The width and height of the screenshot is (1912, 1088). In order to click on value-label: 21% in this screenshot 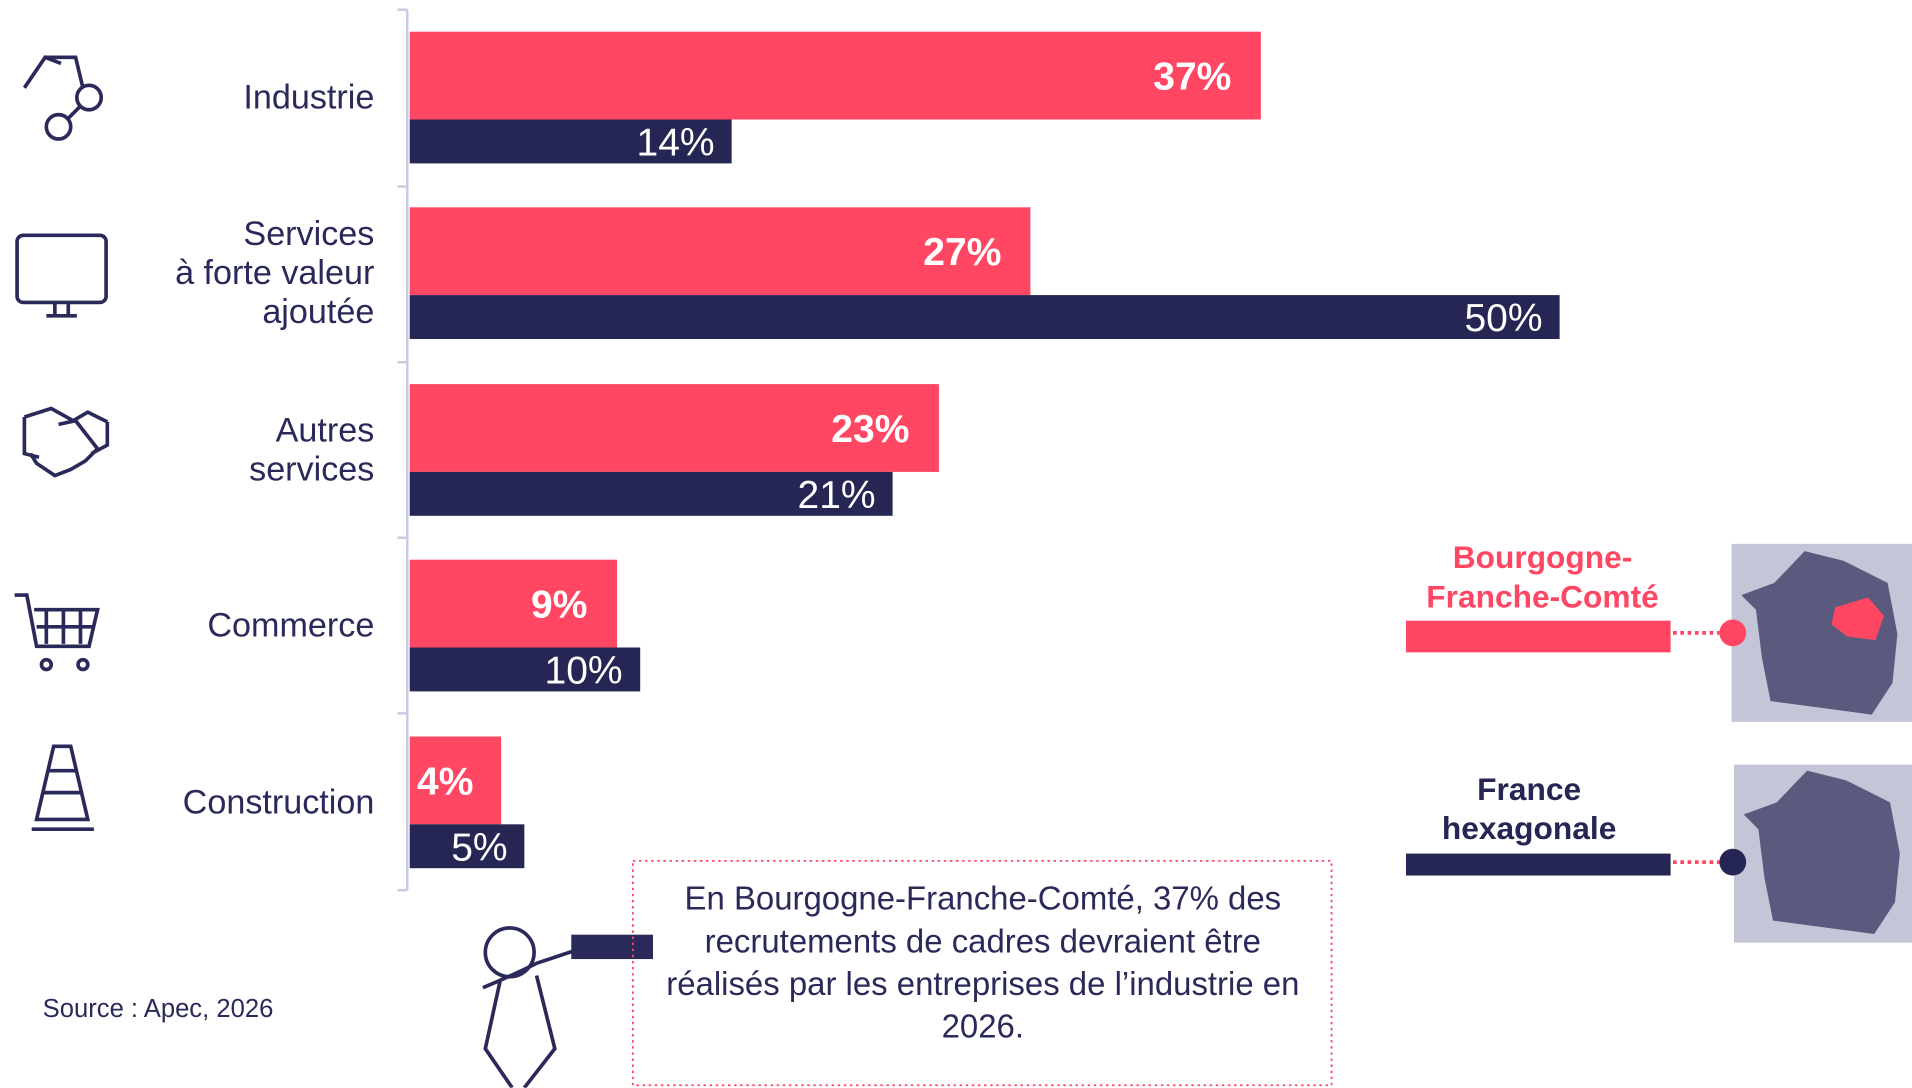, I will do `click(836, 494)`.